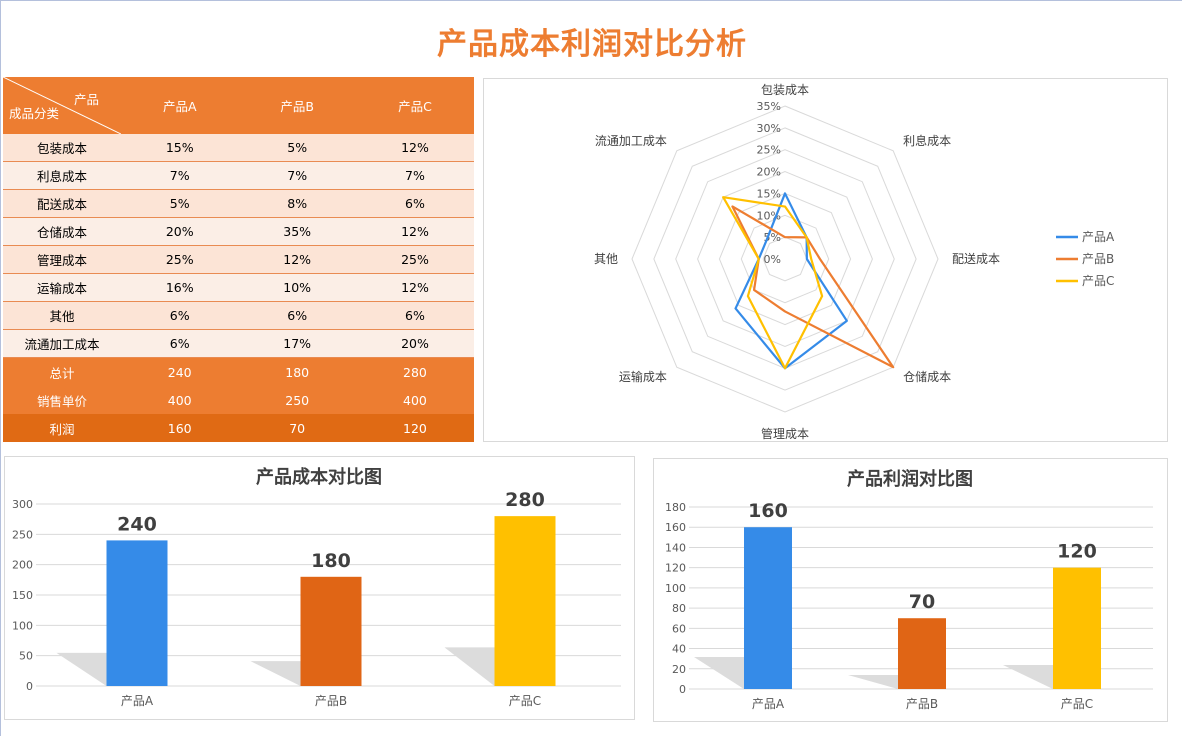 The width and height of the screenshot is (1182, 737). What do you see at coordinates (180, 231) in the screenshot?
I see `cell-value: 20%` at bounding box center [180, 231].